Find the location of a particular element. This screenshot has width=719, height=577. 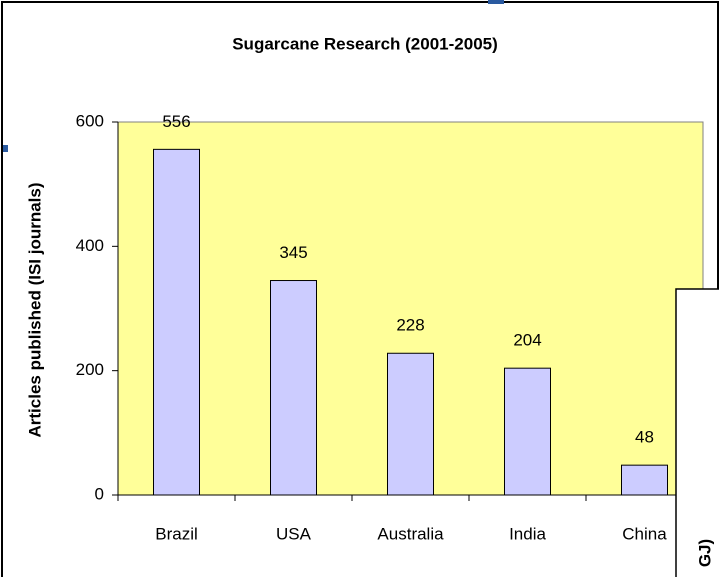

y-tick-label: 600 is located at coordinates (90, 120).